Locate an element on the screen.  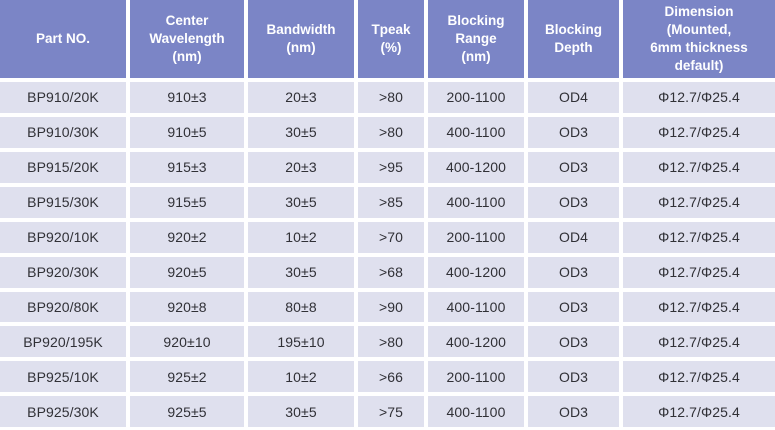
cell-center-wavelength: 920±10 is located at coordinates (187, 342).